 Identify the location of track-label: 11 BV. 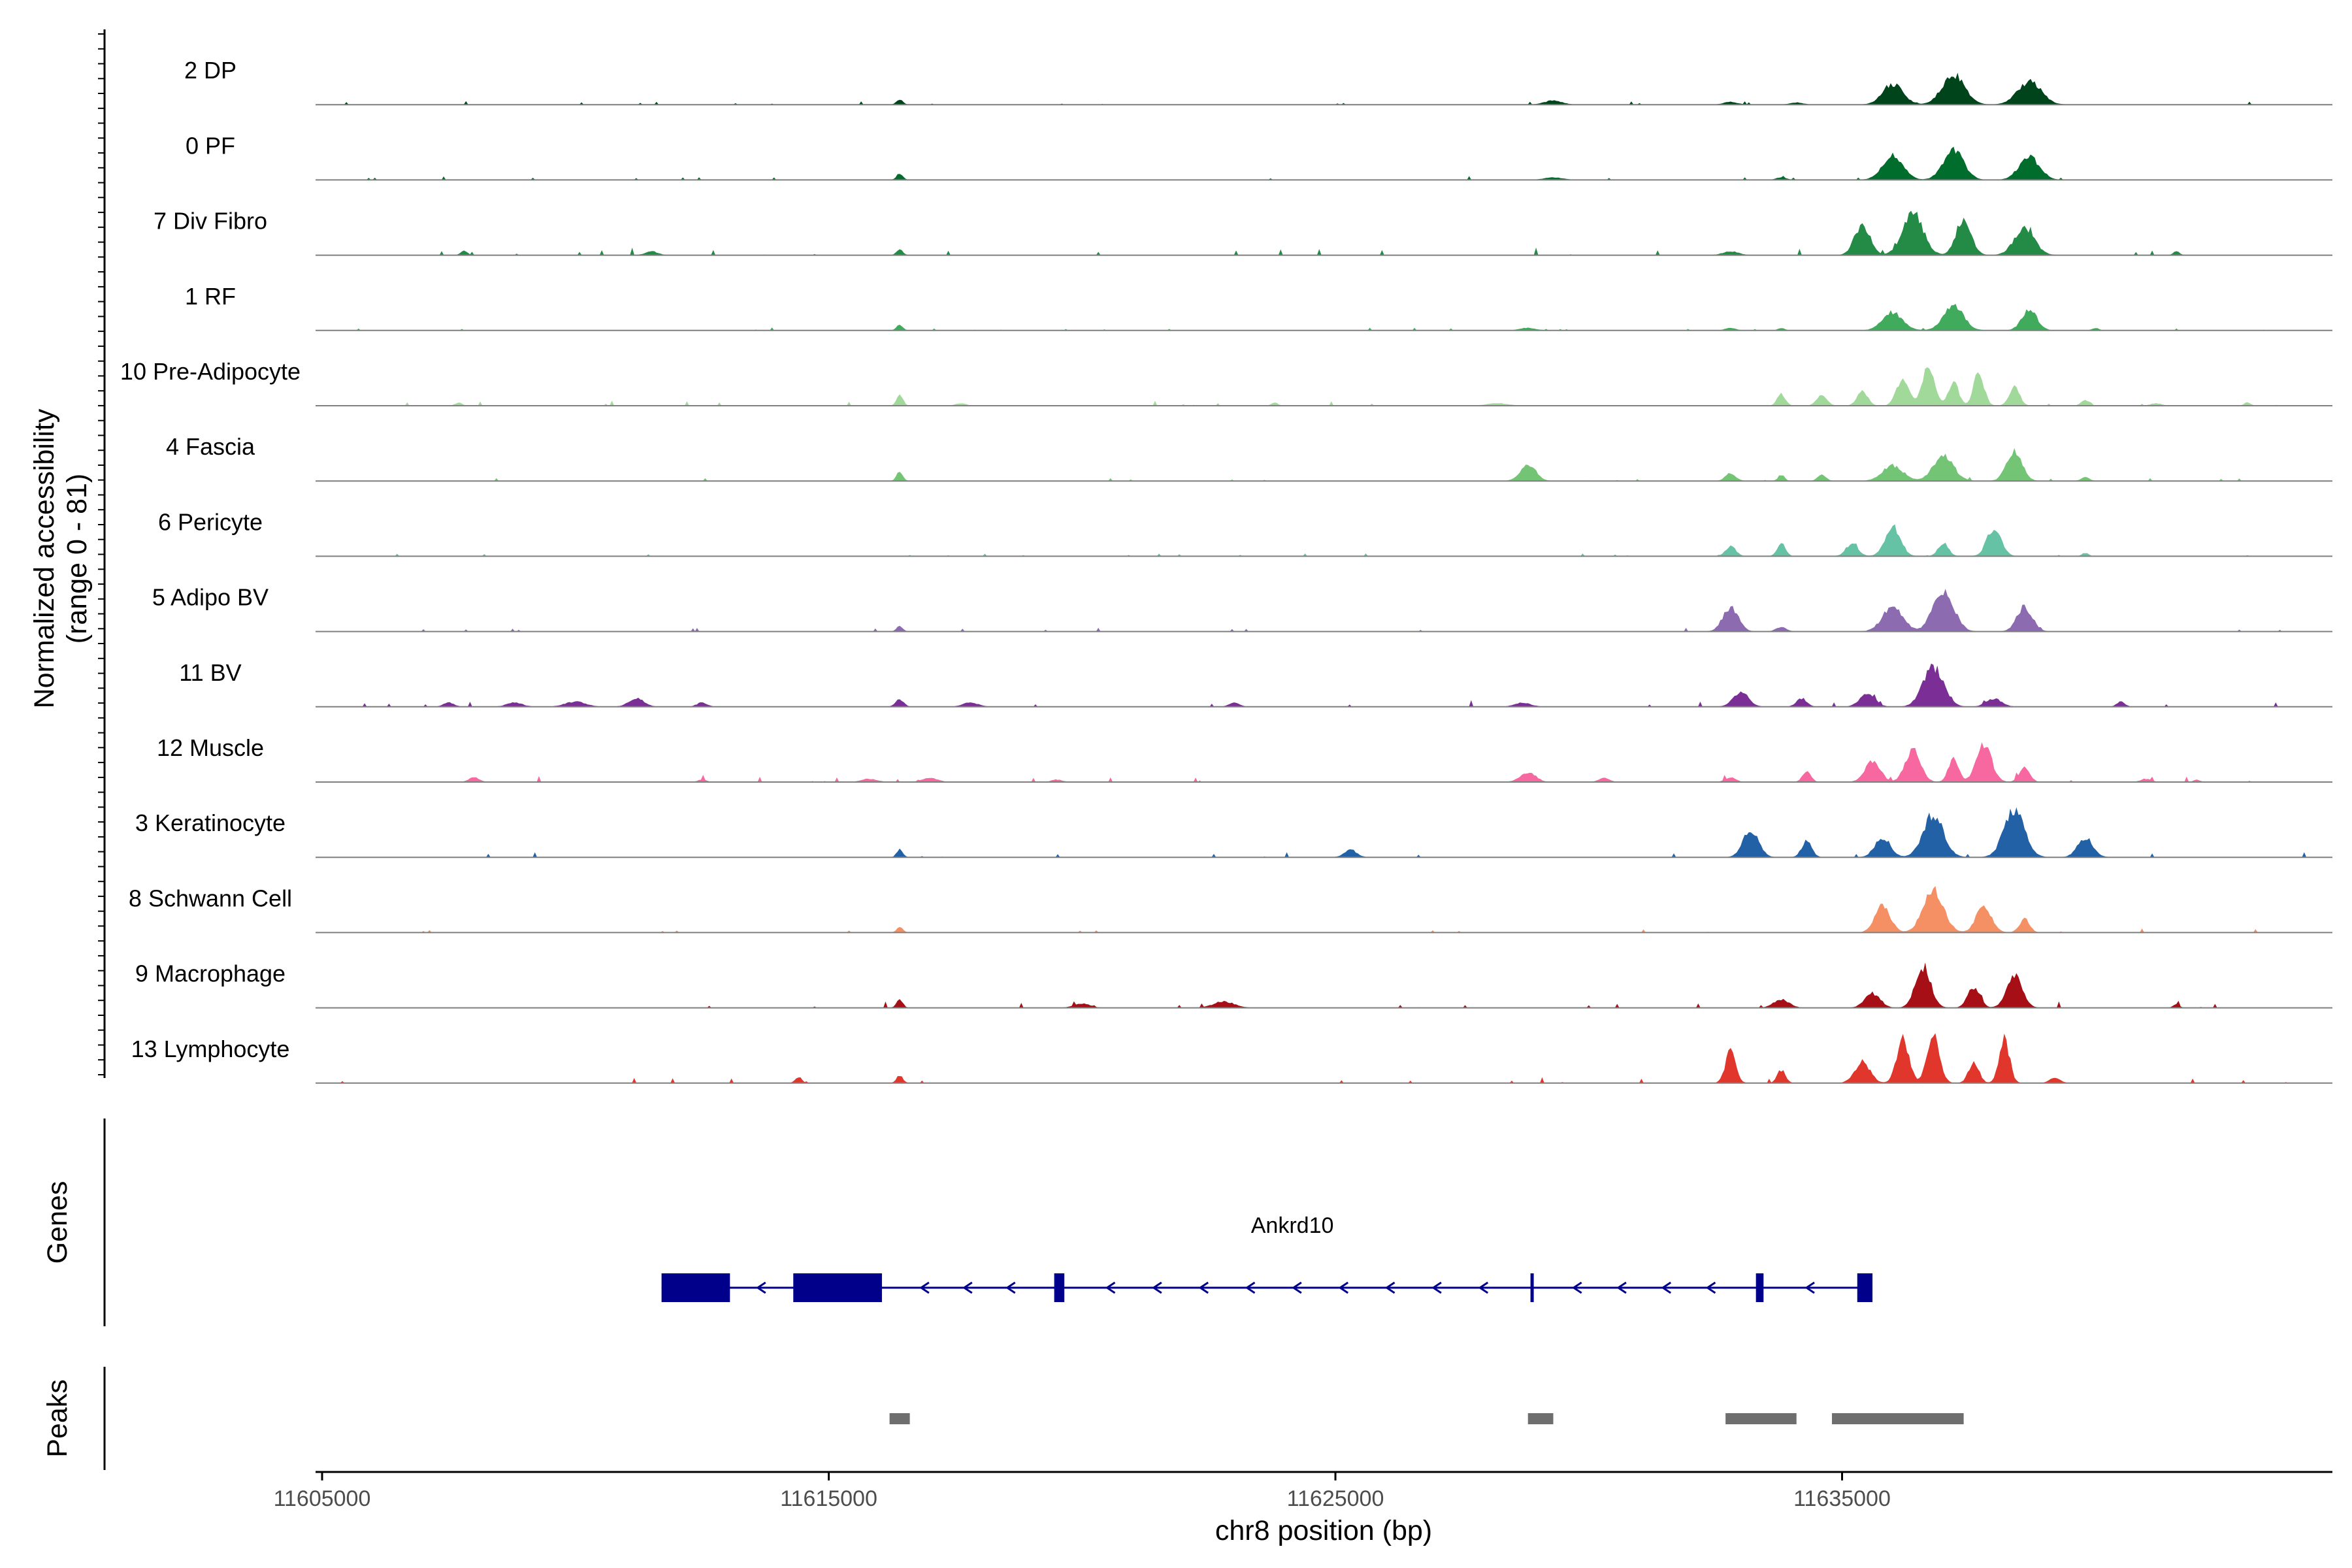
(210, 672).